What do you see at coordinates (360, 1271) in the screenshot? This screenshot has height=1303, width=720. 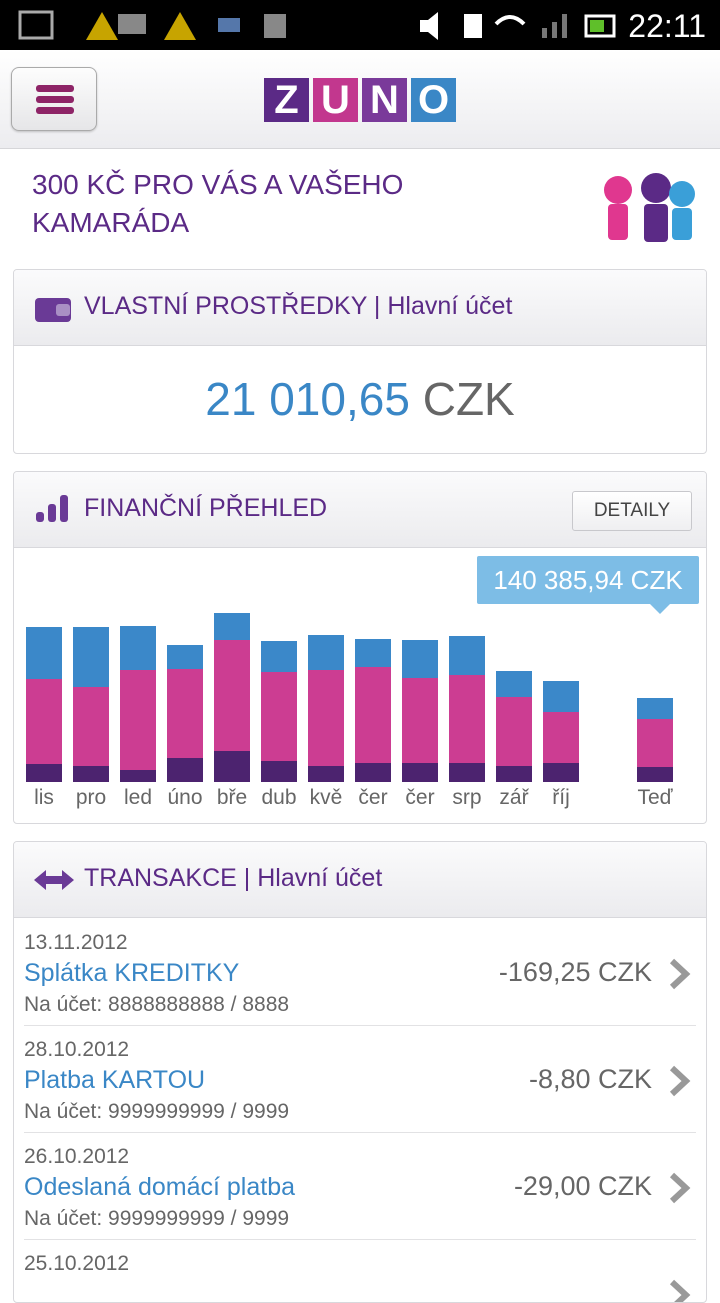 I see `transaction-row: 25.10.2012` at bounding box center [360, 1271].